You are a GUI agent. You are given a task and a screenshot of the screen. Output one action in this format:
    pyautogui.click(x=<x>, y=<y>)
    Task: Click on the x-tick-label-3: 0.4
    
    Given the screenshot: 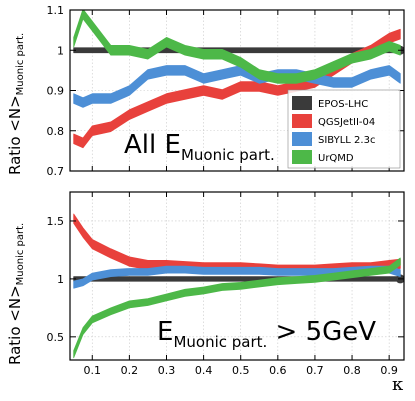 What is the action you would take?
    pyautogui.click(x=204, y=370)
    